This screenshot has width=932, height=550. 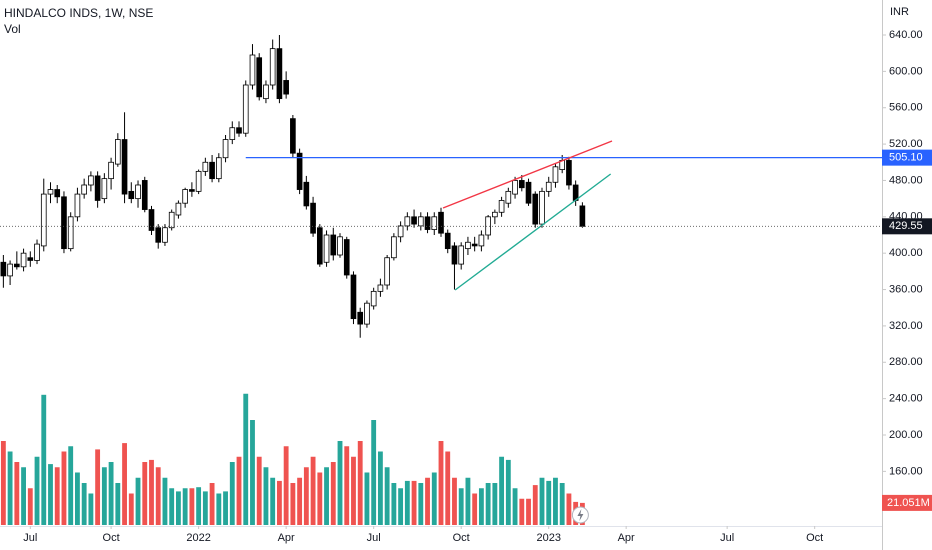 I want to click on y-tick-label: 520.00, so click(x=906, y=144).